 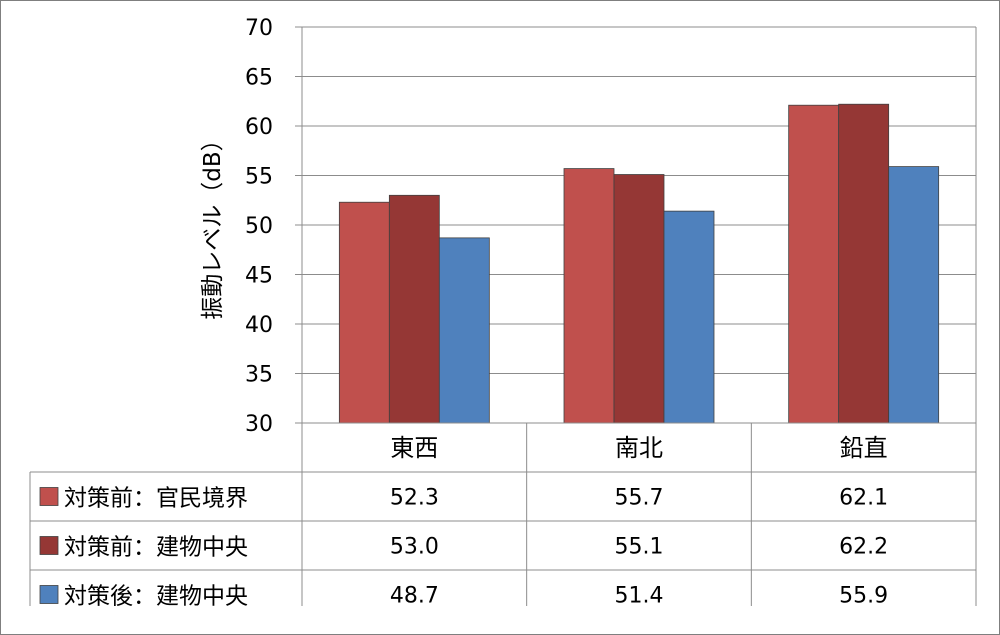 What do you see at coordinates (259, 276) in the screenshot?
I see `y-tick-label: 45` at bounding box center [259, 276].